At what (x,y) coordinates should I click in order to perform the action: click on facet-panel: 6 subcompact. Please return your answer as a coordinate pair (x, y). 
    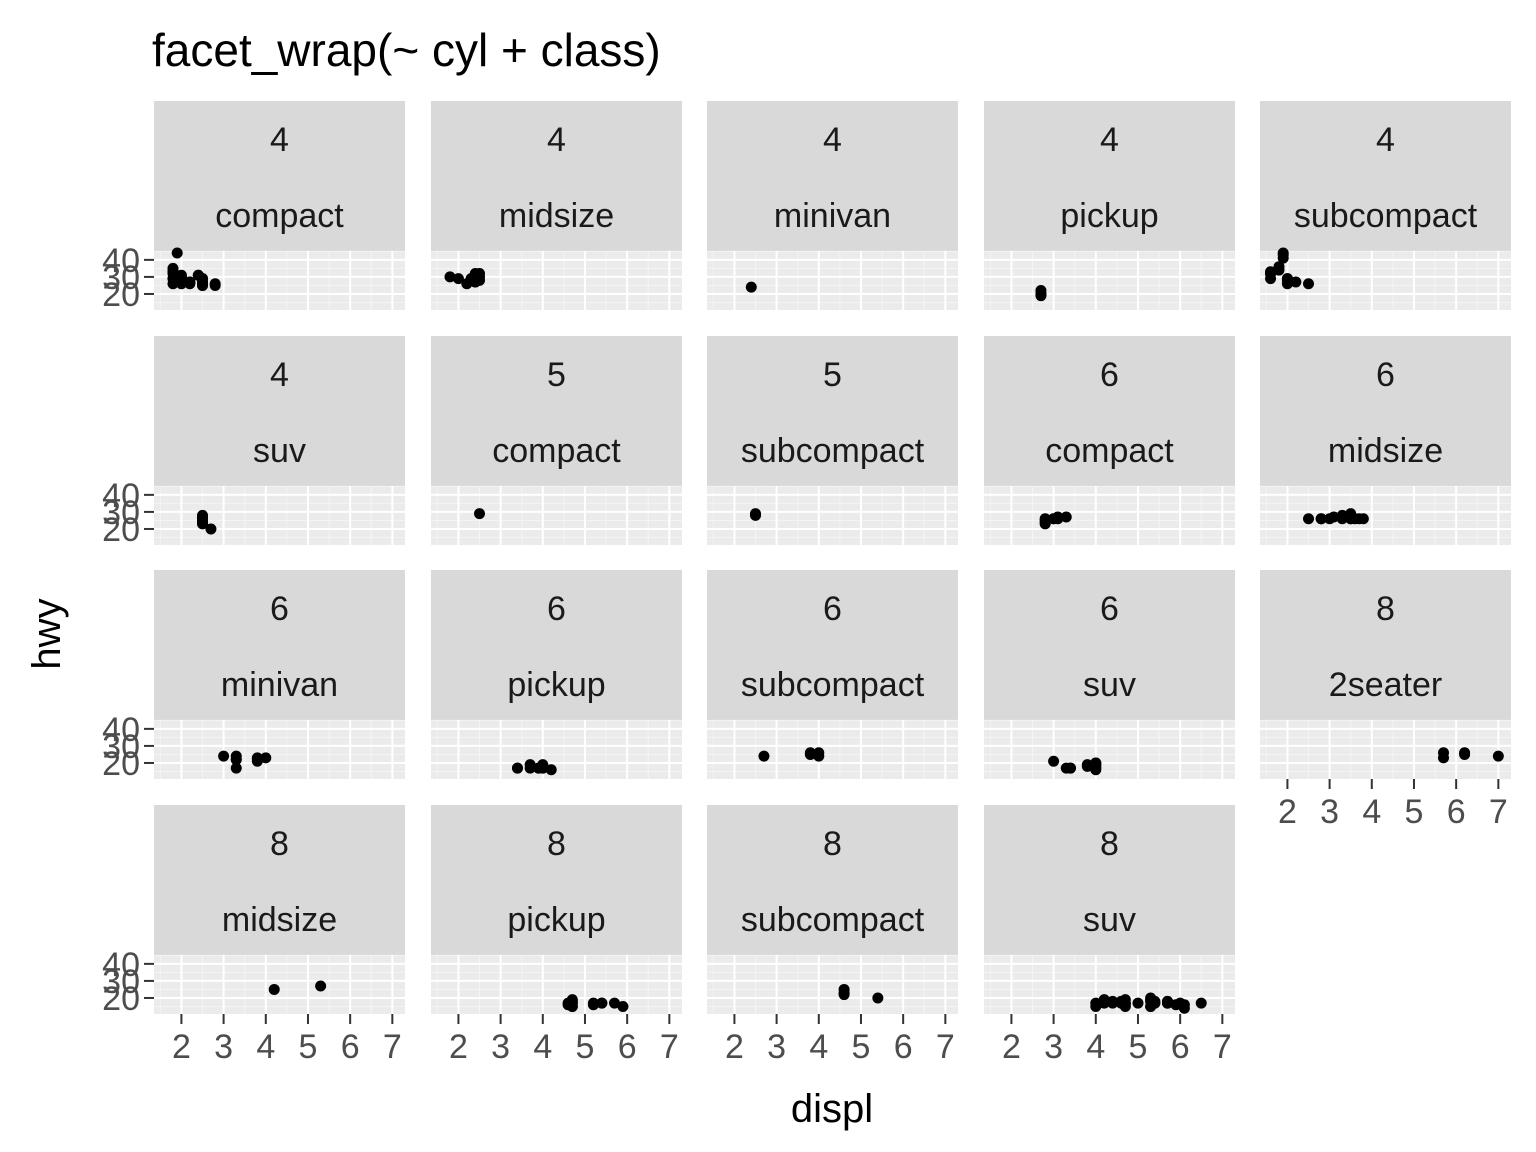
    Looking at the image, I should click on (832, 674).